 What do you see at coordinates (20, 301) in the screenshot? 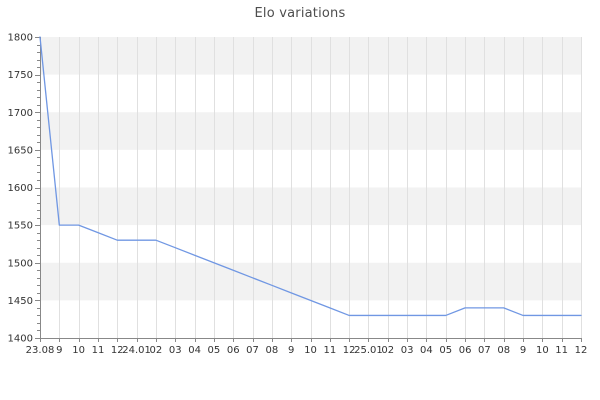
I see `y-axis-tick-label: 1450` at bounding box center [20, 301].